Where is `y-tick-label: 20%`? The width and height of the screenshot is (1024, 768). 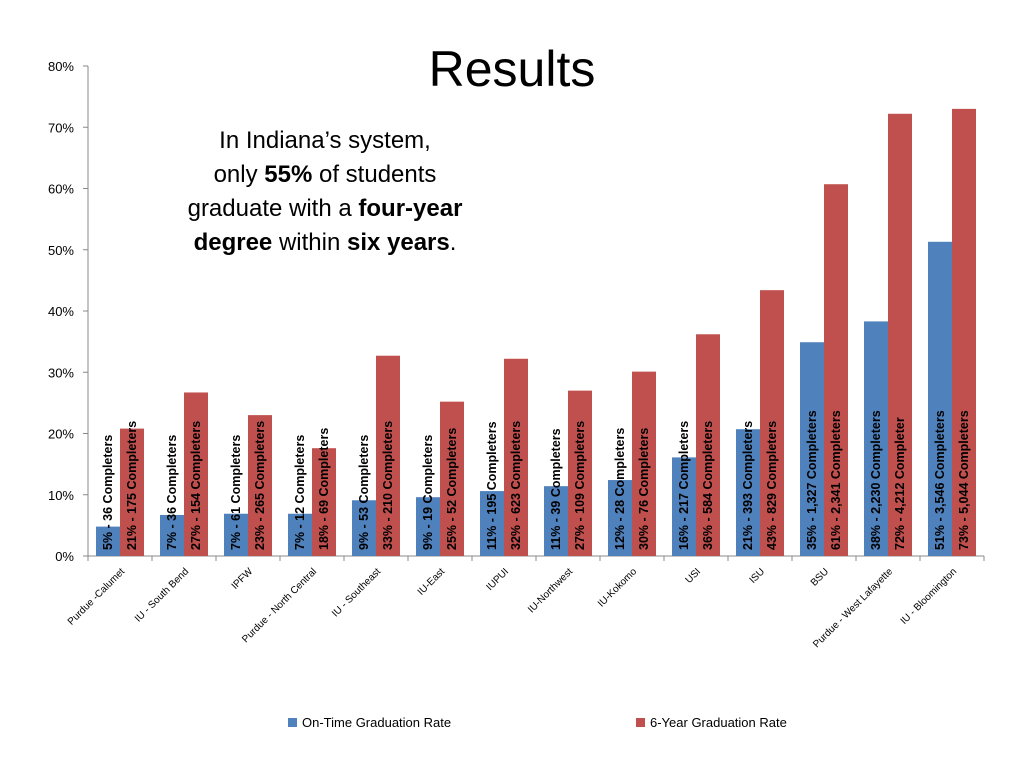
y-tick-label: 20% is located at coordinates (61, 434).